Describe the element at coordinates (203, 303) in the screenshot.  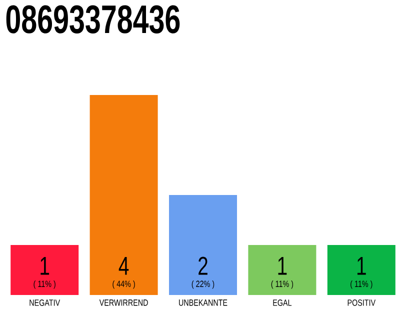
I see `x-tick-label: UNBEKANNTE` at that location.